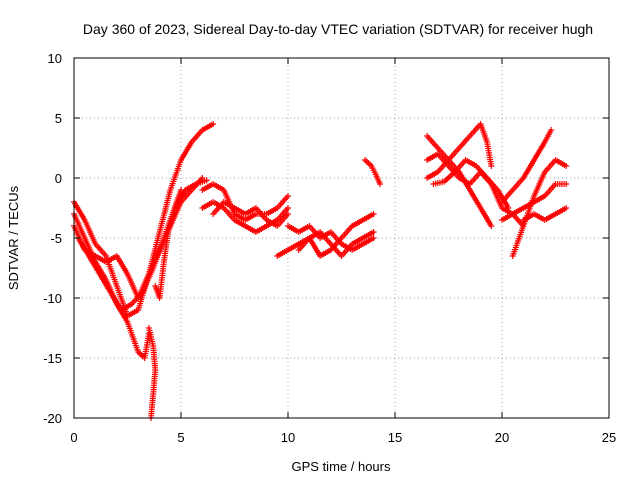  What do you see at coordinates (58, 118) in the screenshot?
I see `y-tick-label: 5` at bounding box center [58, 118].